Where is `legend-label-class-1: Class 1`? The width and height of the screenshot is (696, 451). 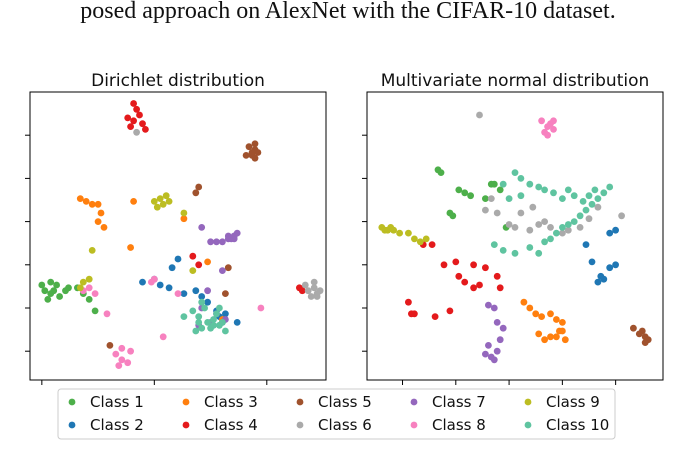 legend-label-class-1: Class 1 is located at coordinates (117, 402).